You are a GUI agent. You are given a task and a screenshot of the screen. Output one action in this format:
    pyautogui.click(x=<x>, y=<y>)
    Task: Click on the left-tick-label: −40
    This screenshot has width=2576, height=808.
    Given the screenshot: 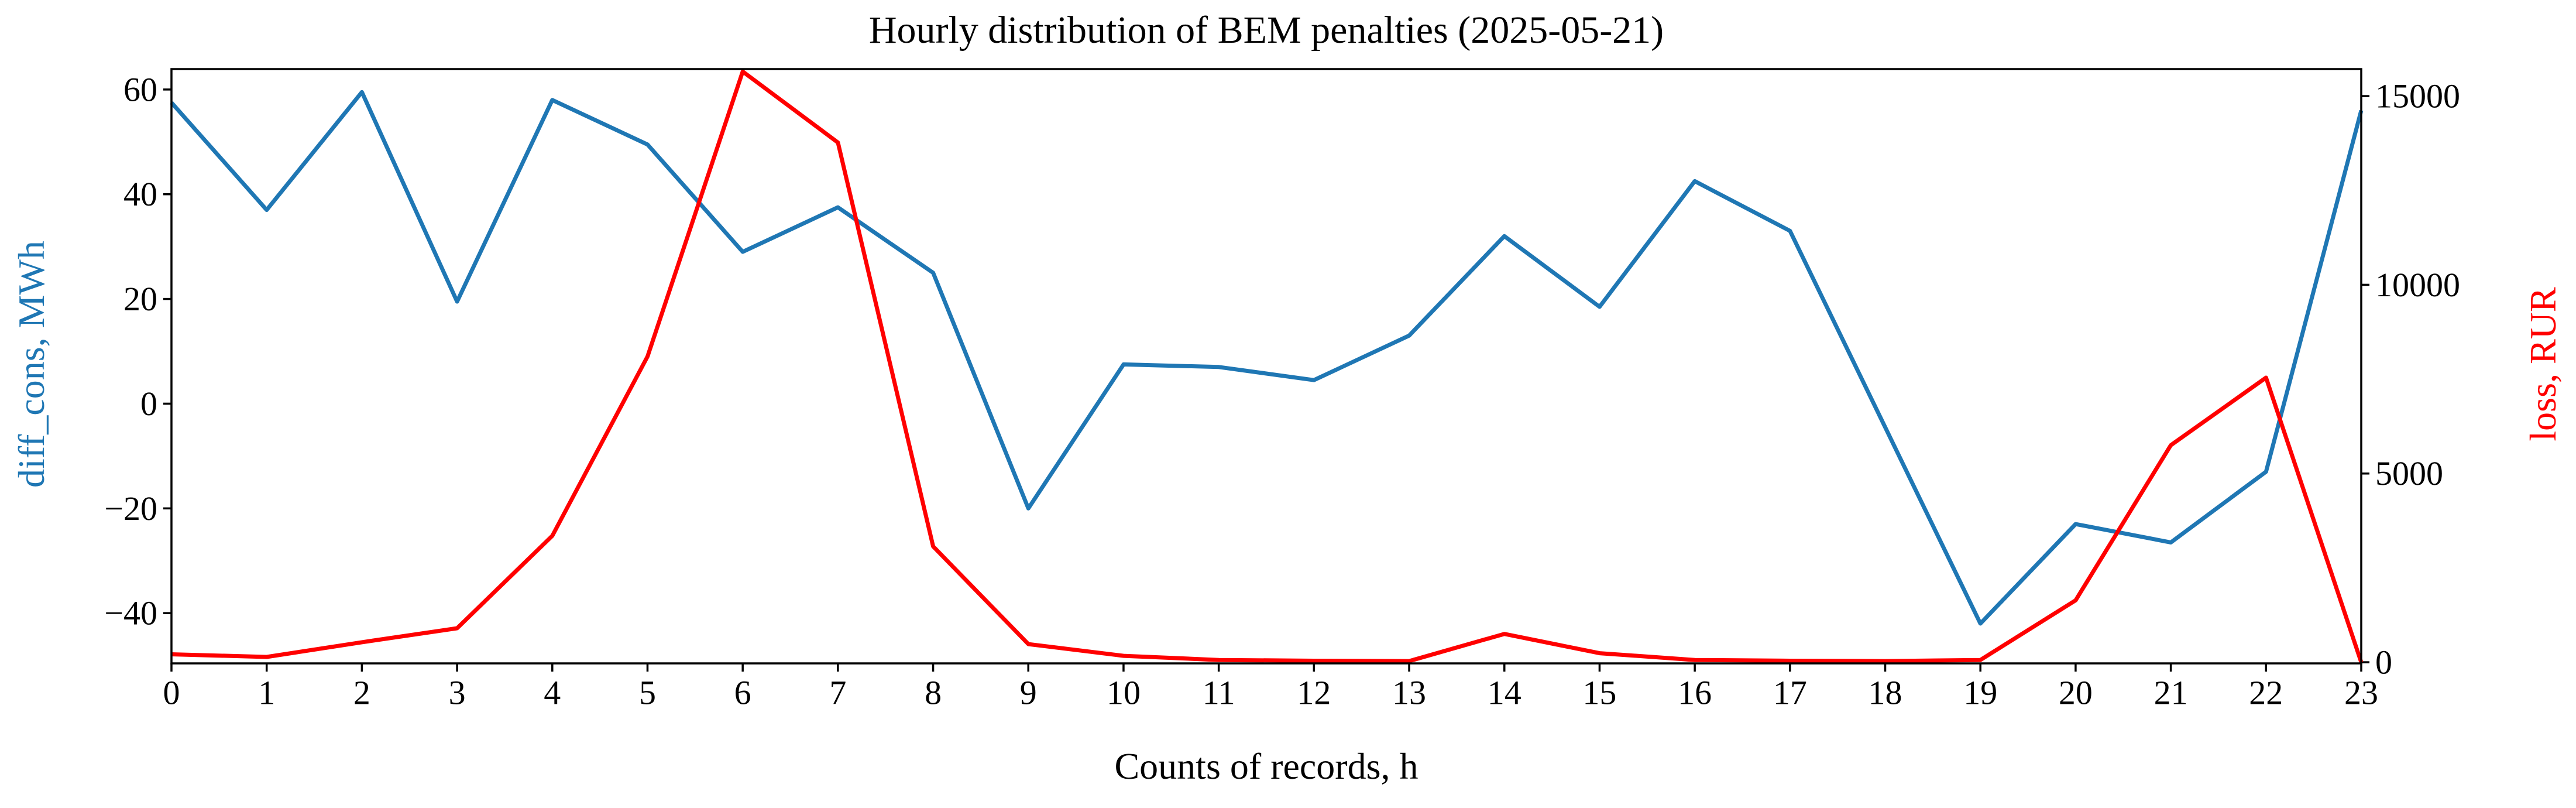 What is the action you would take?
    pyautogui.click(x=130, y=613)
    